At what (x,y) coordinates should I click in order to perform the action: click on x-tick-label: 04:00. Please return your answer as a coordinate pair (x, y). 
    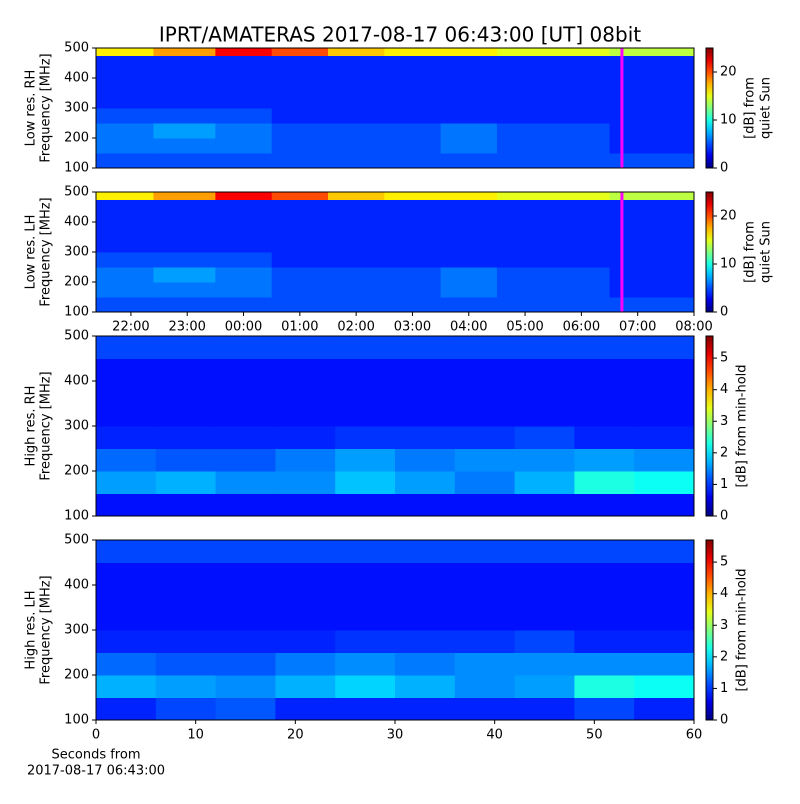
    Looking at the image, I should click on (468, 327).